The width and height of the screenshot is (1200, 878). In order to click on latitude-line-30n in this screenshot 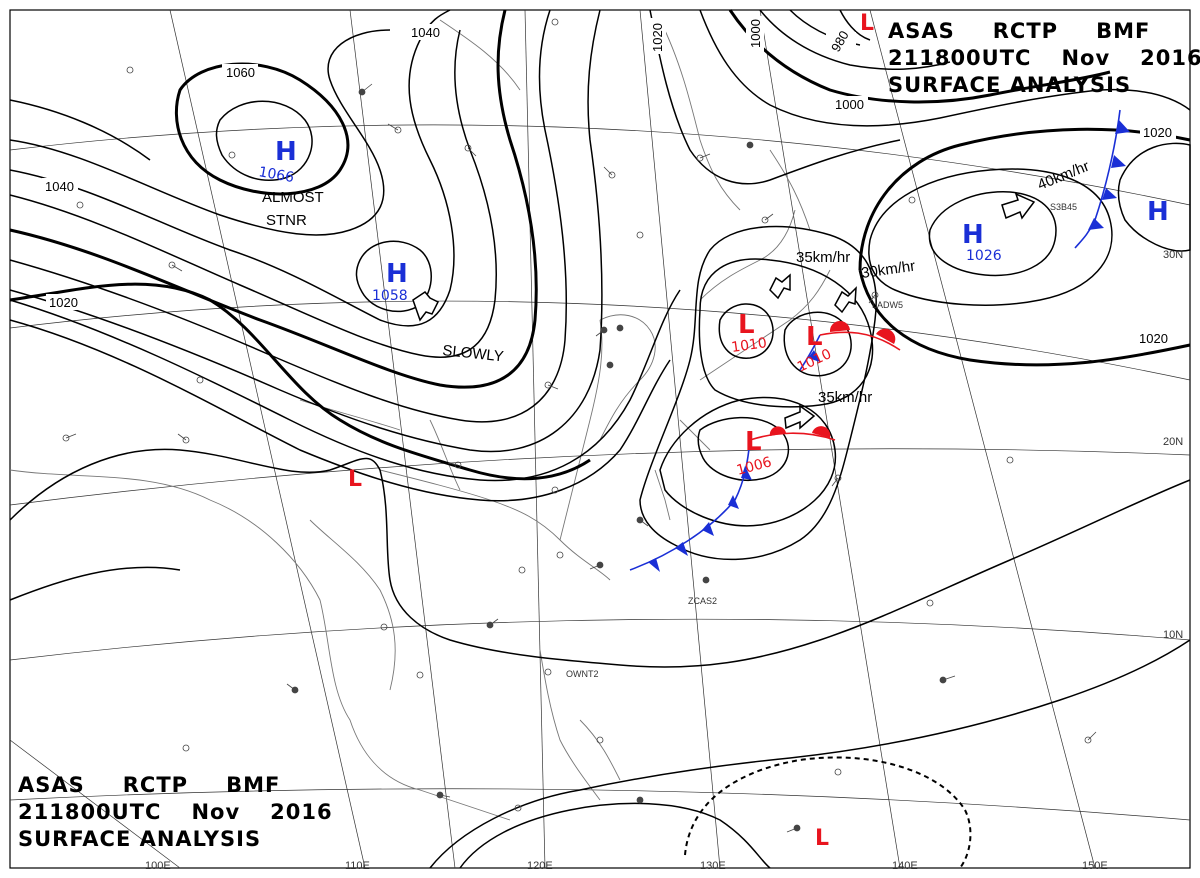, I will do `click(600, 340)`.